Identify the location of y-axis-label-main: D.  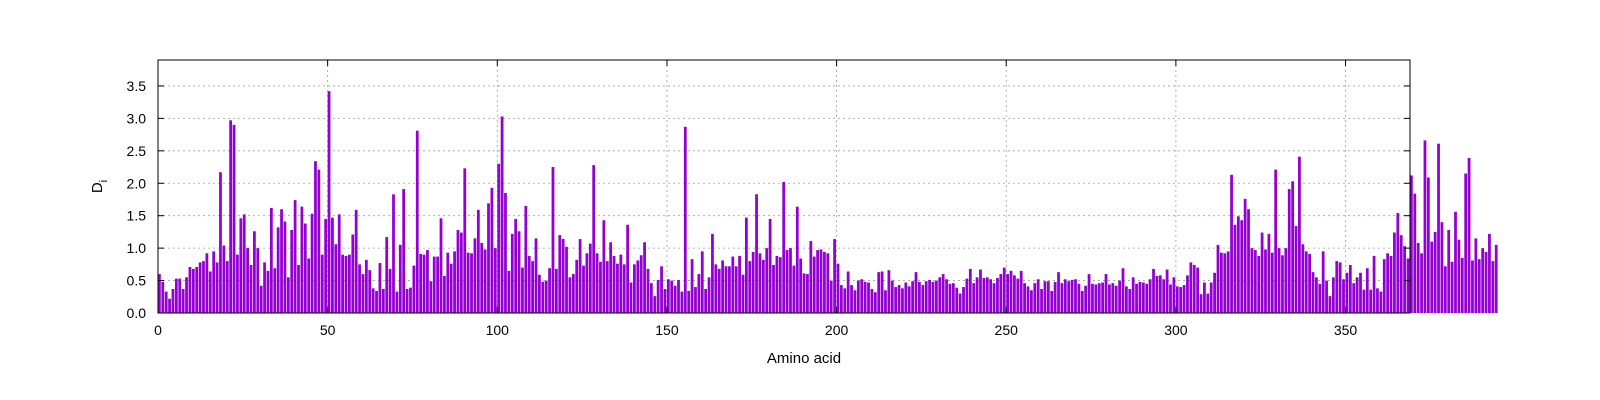
(97, 187).